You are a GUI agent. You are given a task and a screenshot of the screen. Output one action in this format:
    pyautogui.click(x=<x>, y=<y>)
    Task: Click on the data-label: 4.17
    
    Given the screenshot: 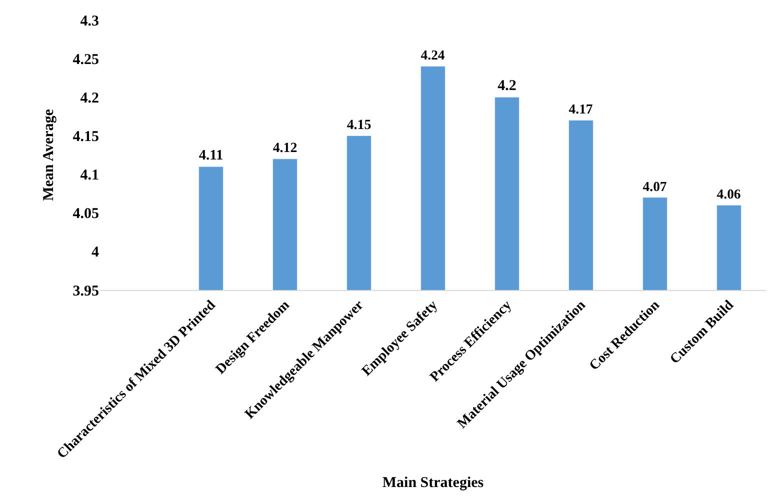 What is the action you would take?
    pyautogui.click(x=580, y=109)
    